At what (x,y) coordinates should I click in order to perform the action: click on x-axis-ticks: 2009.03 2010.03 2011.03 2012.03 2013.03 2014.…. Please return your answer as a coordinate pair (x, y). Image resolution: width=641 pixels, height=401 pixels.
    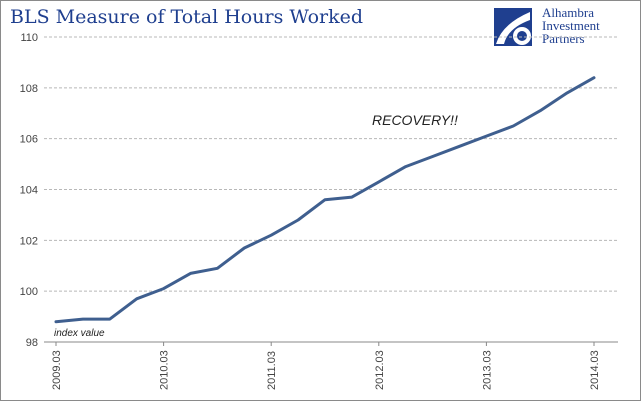
    Looking at the image, I should click on (326, 366).